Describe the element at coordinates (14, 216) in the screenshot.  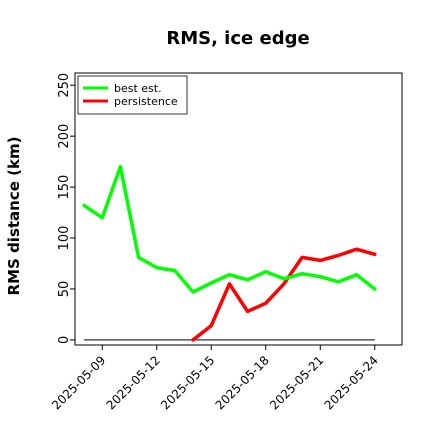
I see `y-axis-label: RMS distance (km)` at that location.